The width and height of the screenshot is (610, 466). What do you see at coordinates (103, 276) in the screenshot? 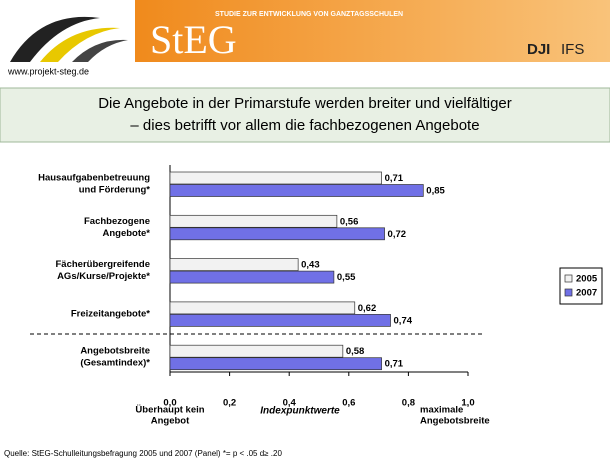
I see `category-label: AGs/Kurse/Projekte*` at bounding box center [103, 276].